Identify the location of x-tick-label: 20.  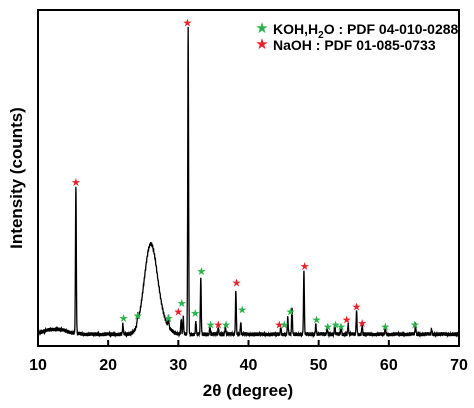
(108, 365).